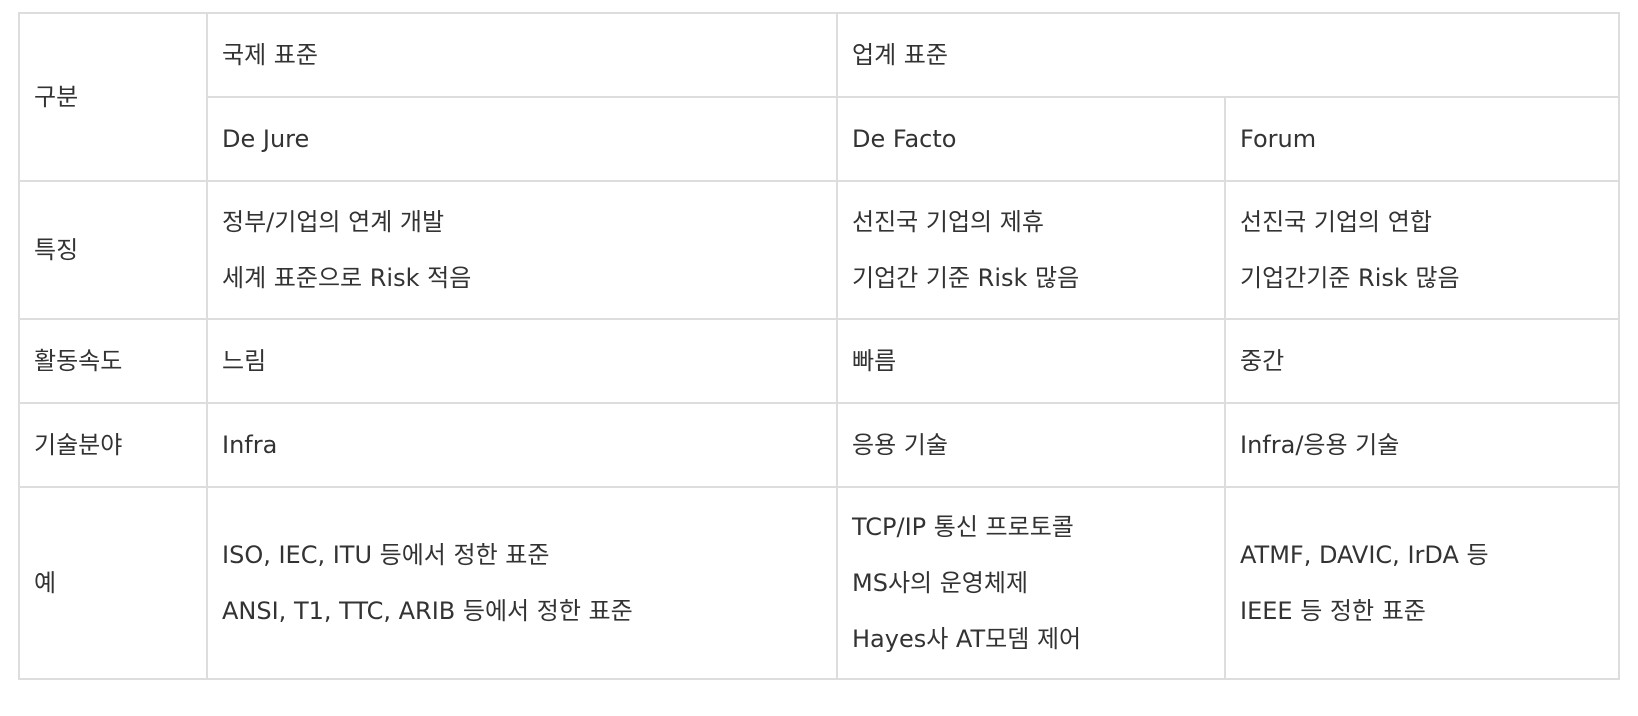  What do you see at coordinates (347, 278) in the screenshot?
I see `cell-line: 세계 표준으로 Risk 적음` at bounding box center [347, 278].